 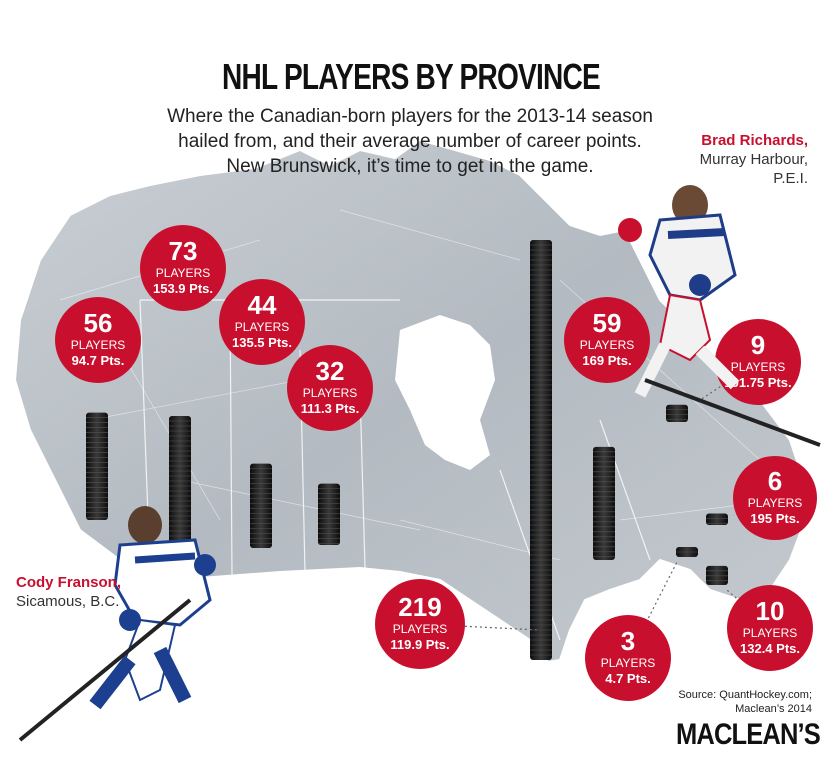 I want to click on logo-text: MACLEAN’S, so click(x=748, y=734).